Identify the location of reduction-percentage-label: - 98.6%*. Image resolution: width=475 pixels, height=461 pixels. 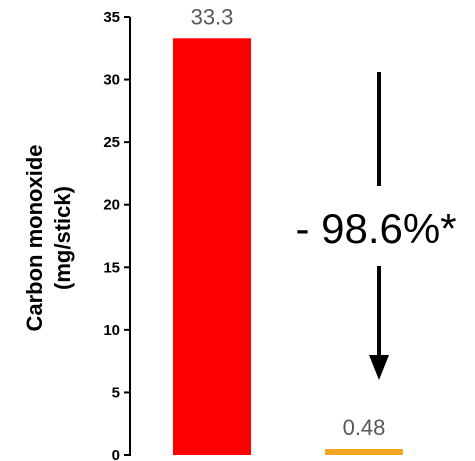
(375, 228).